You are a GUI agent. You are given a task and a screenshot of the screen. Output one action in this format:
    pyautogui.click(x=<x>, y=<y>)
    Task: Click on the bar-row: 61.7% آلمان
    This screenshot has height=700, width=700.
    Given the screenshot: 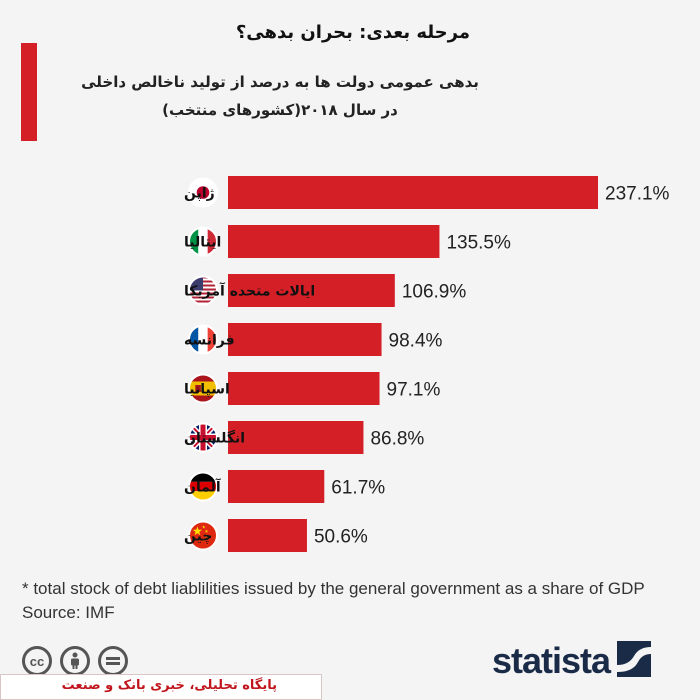 What is the action you would take?
    pyautogui.click(x=284, y=486)
    